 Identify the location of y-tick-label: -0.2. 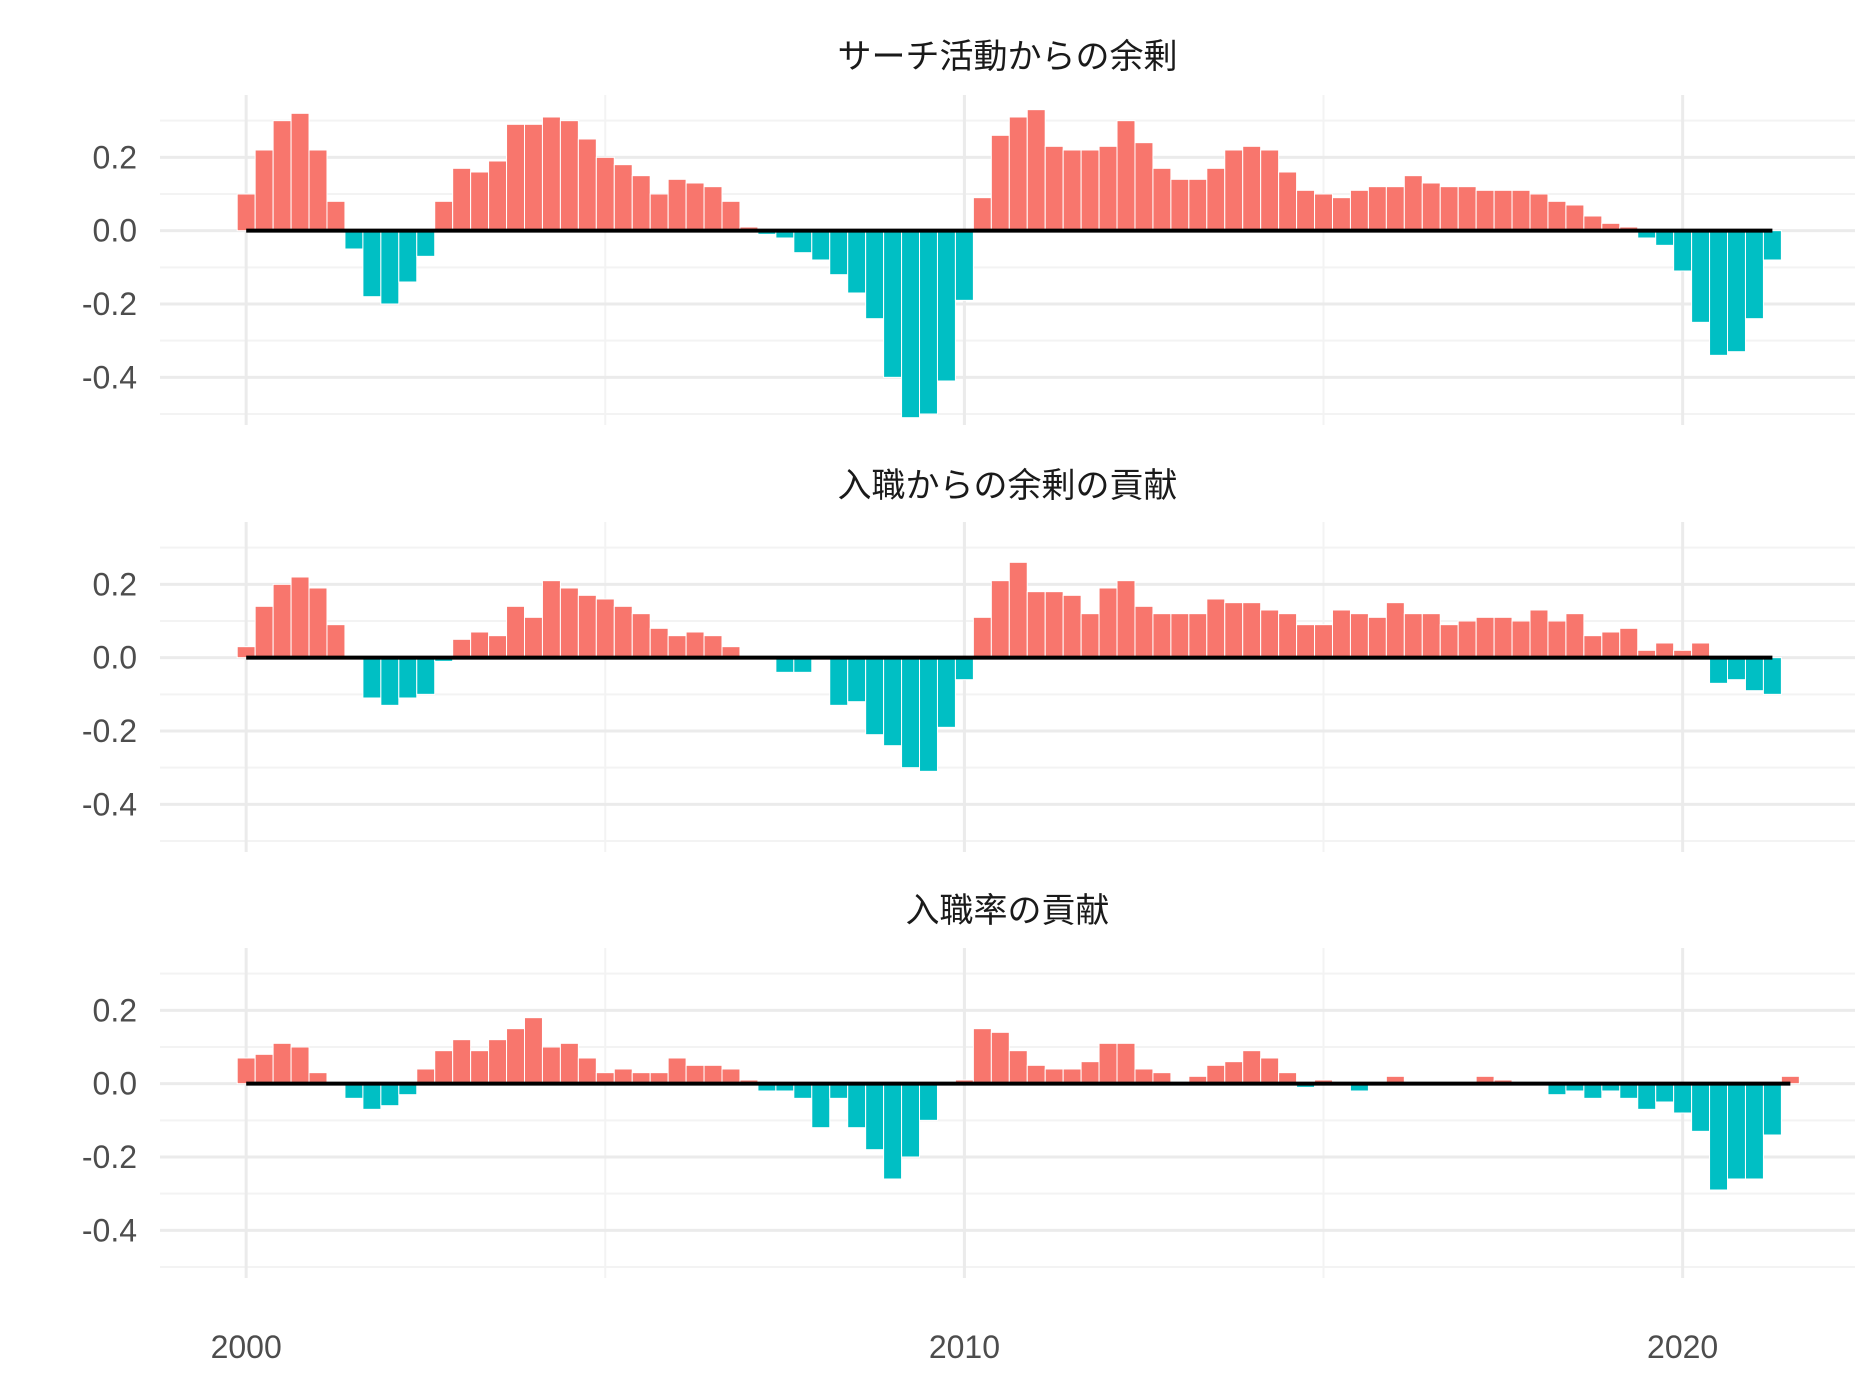
(109, 731).